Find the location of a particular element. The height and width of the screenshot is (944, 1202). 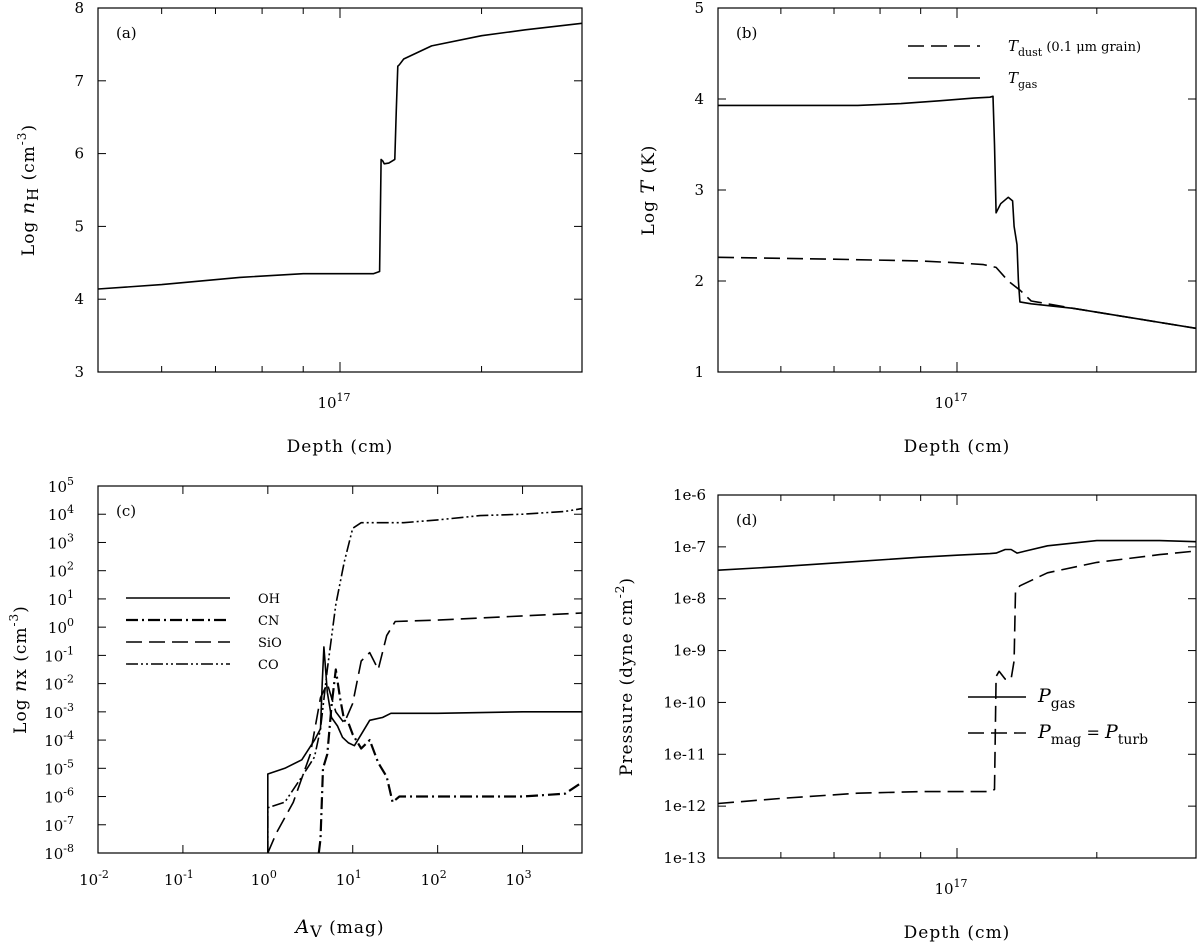

legend-label: SiO is located at coordinates (270, 643).